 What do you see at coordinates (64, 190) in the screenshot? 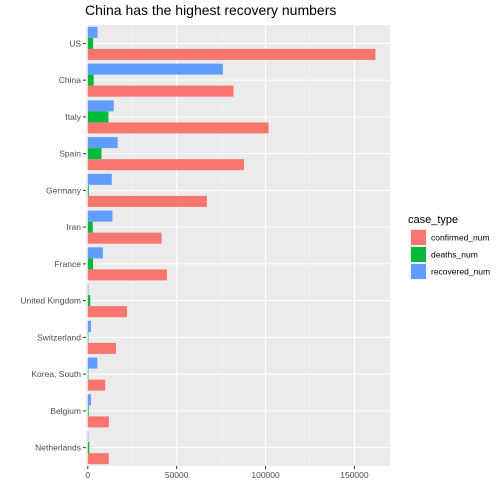
I see `y-tick-label: Germany` at bounding box center [64, 190].